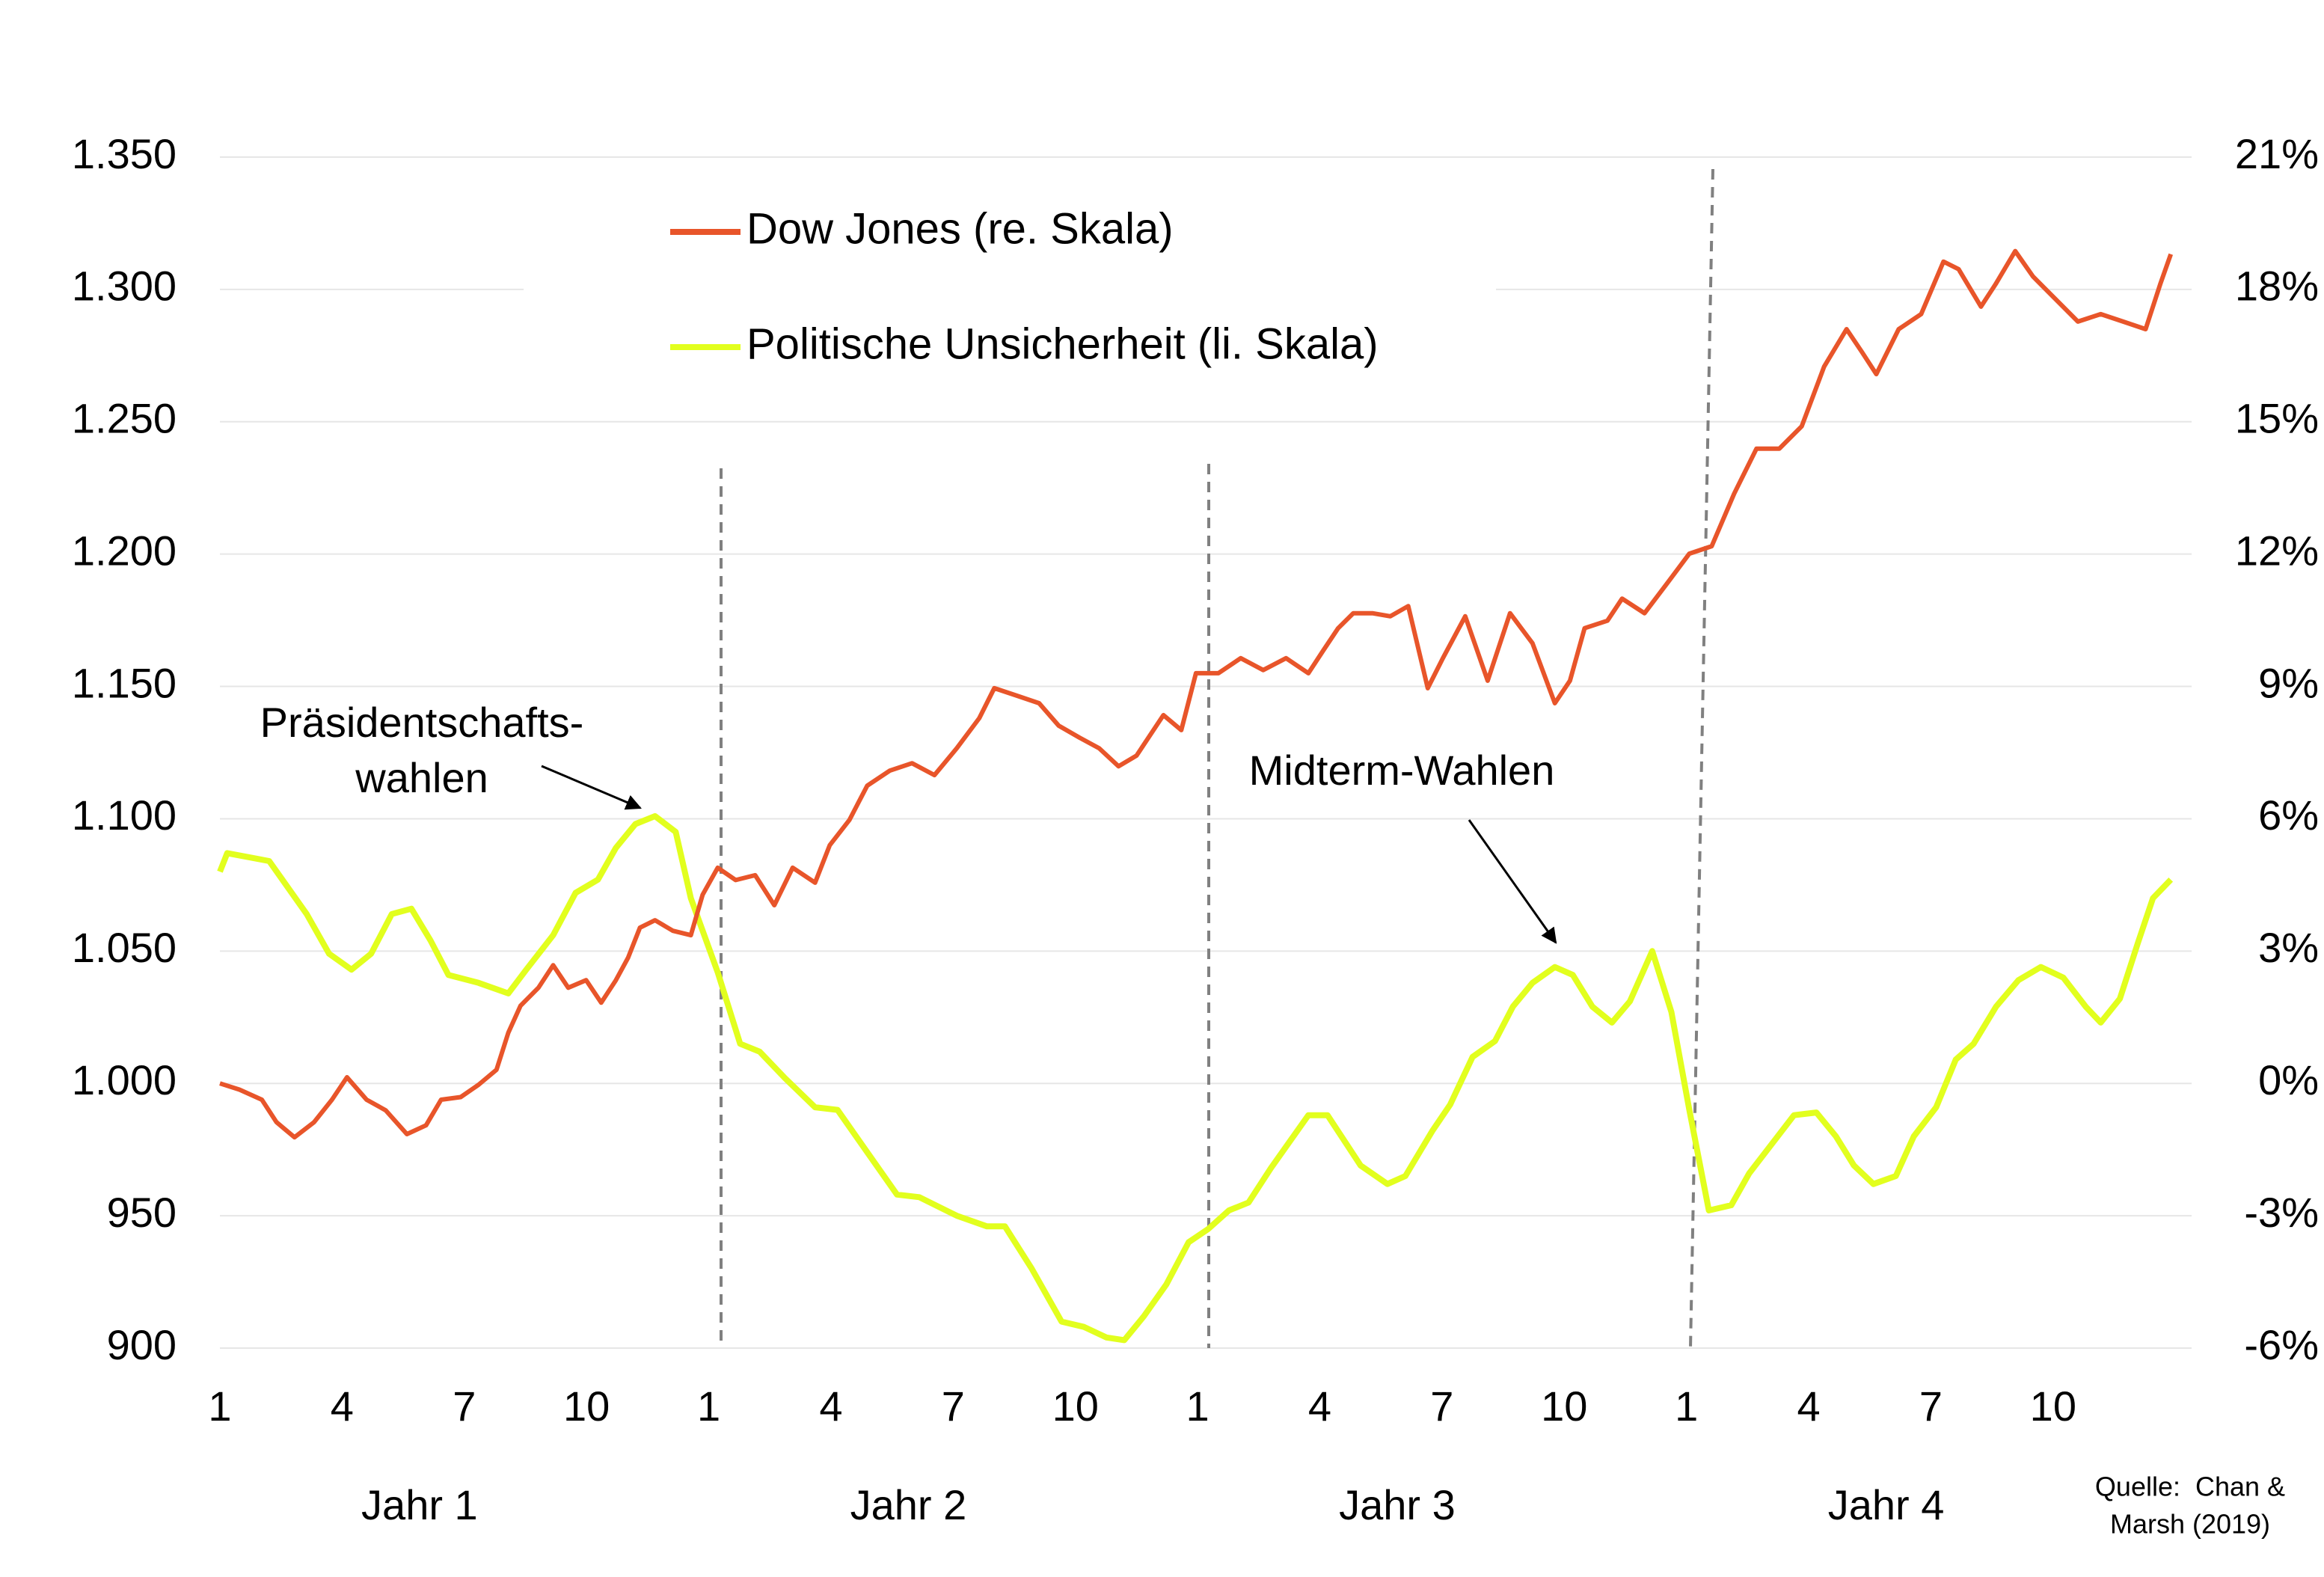 This screenshot has height=1577, width=2324. What do you see at coordinates (2277, 550) in the screenshot?
I see `y2-tick-label: 12%` at bounding box center [2277, 550].